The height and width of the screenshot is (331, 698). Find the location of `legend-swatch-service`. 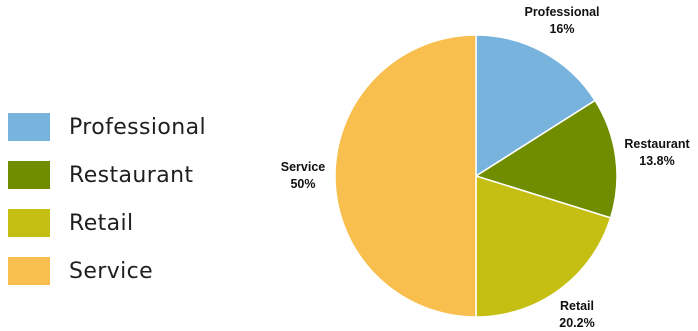

legend-swatch-service is located at coordinates (29, 271).